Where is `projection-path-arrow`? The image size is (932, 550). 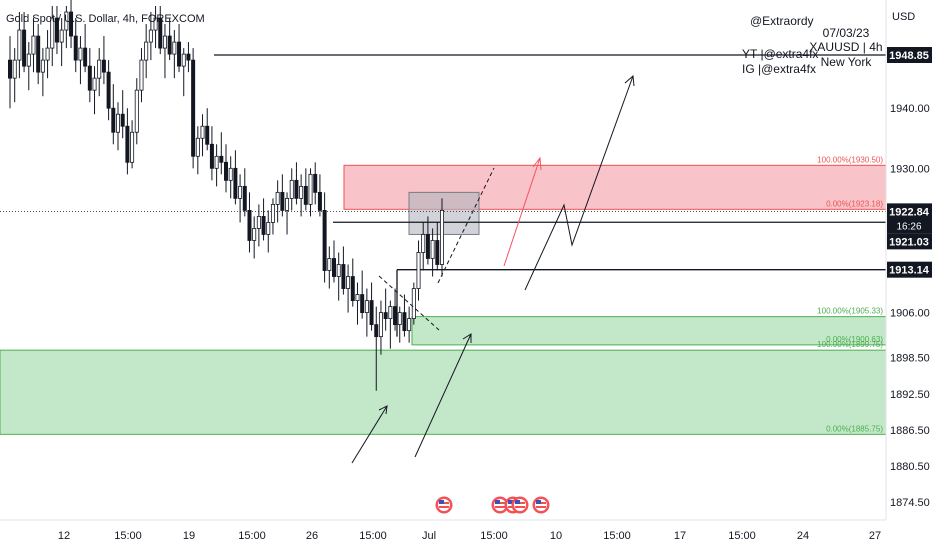
projection-path-arrow is located at coordinates (579, 182).